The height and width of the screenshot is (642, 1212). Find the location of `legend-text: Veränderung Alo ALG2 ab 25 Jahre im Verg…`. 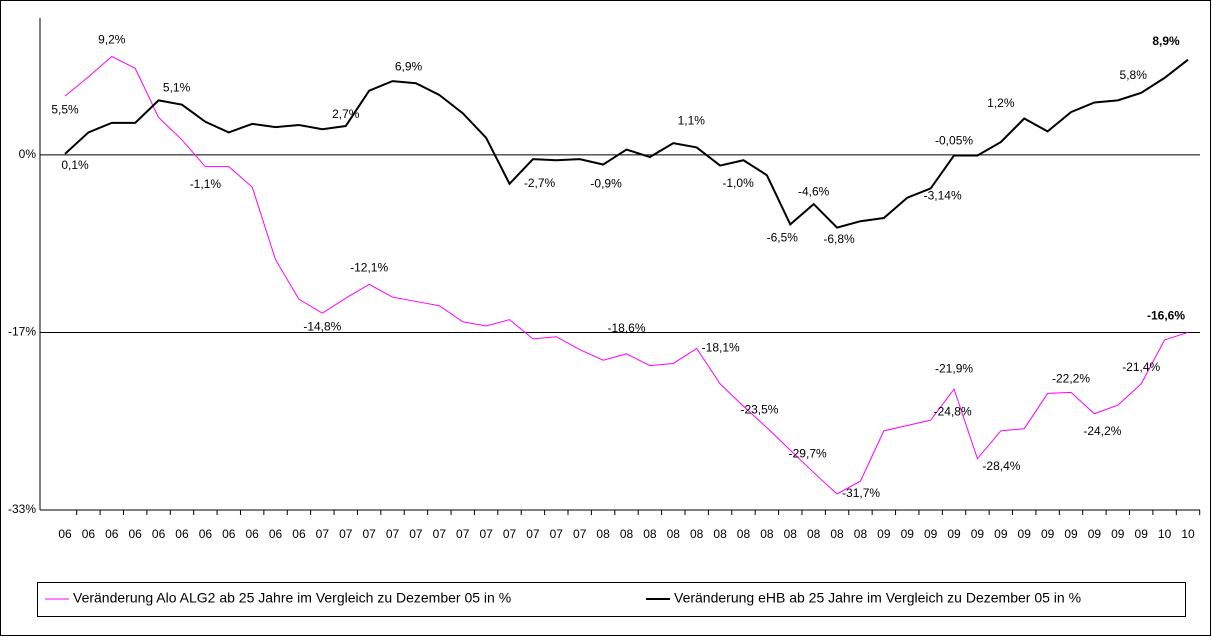

legend-text: Veränderung Alo ALG2 ab 25 Jahre im Verg… is located at coordinates (292, 598).